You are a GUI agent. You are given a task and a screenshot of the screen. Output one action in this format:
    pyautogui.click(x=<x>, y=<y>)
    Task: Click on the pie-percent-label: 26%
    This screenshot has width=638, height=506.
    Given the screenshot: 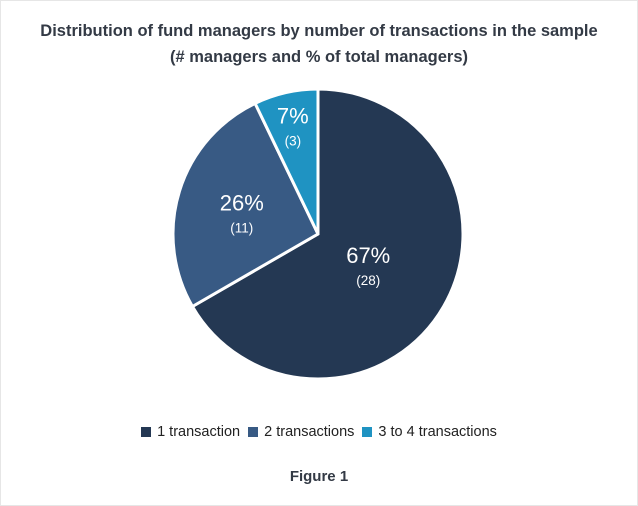 What is the action you would take?
    pyautogui.click(x=242, y=202)
    